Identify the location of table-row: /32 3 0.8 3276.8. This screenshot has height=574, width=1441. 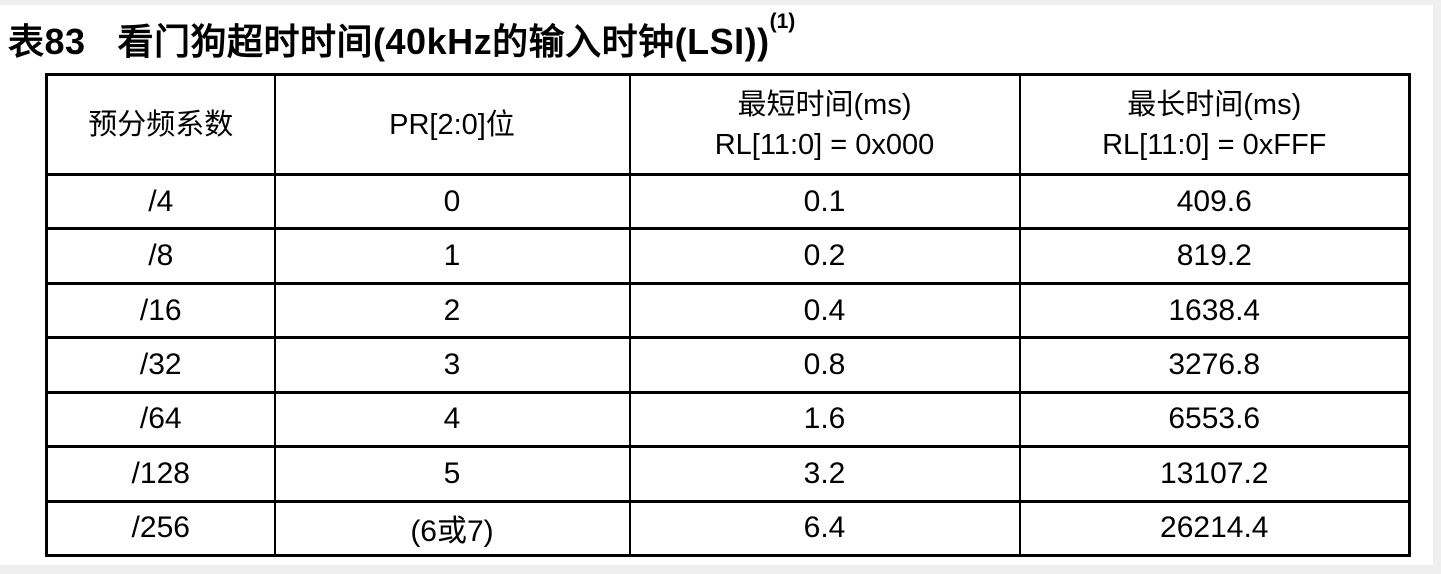
(728, 365).